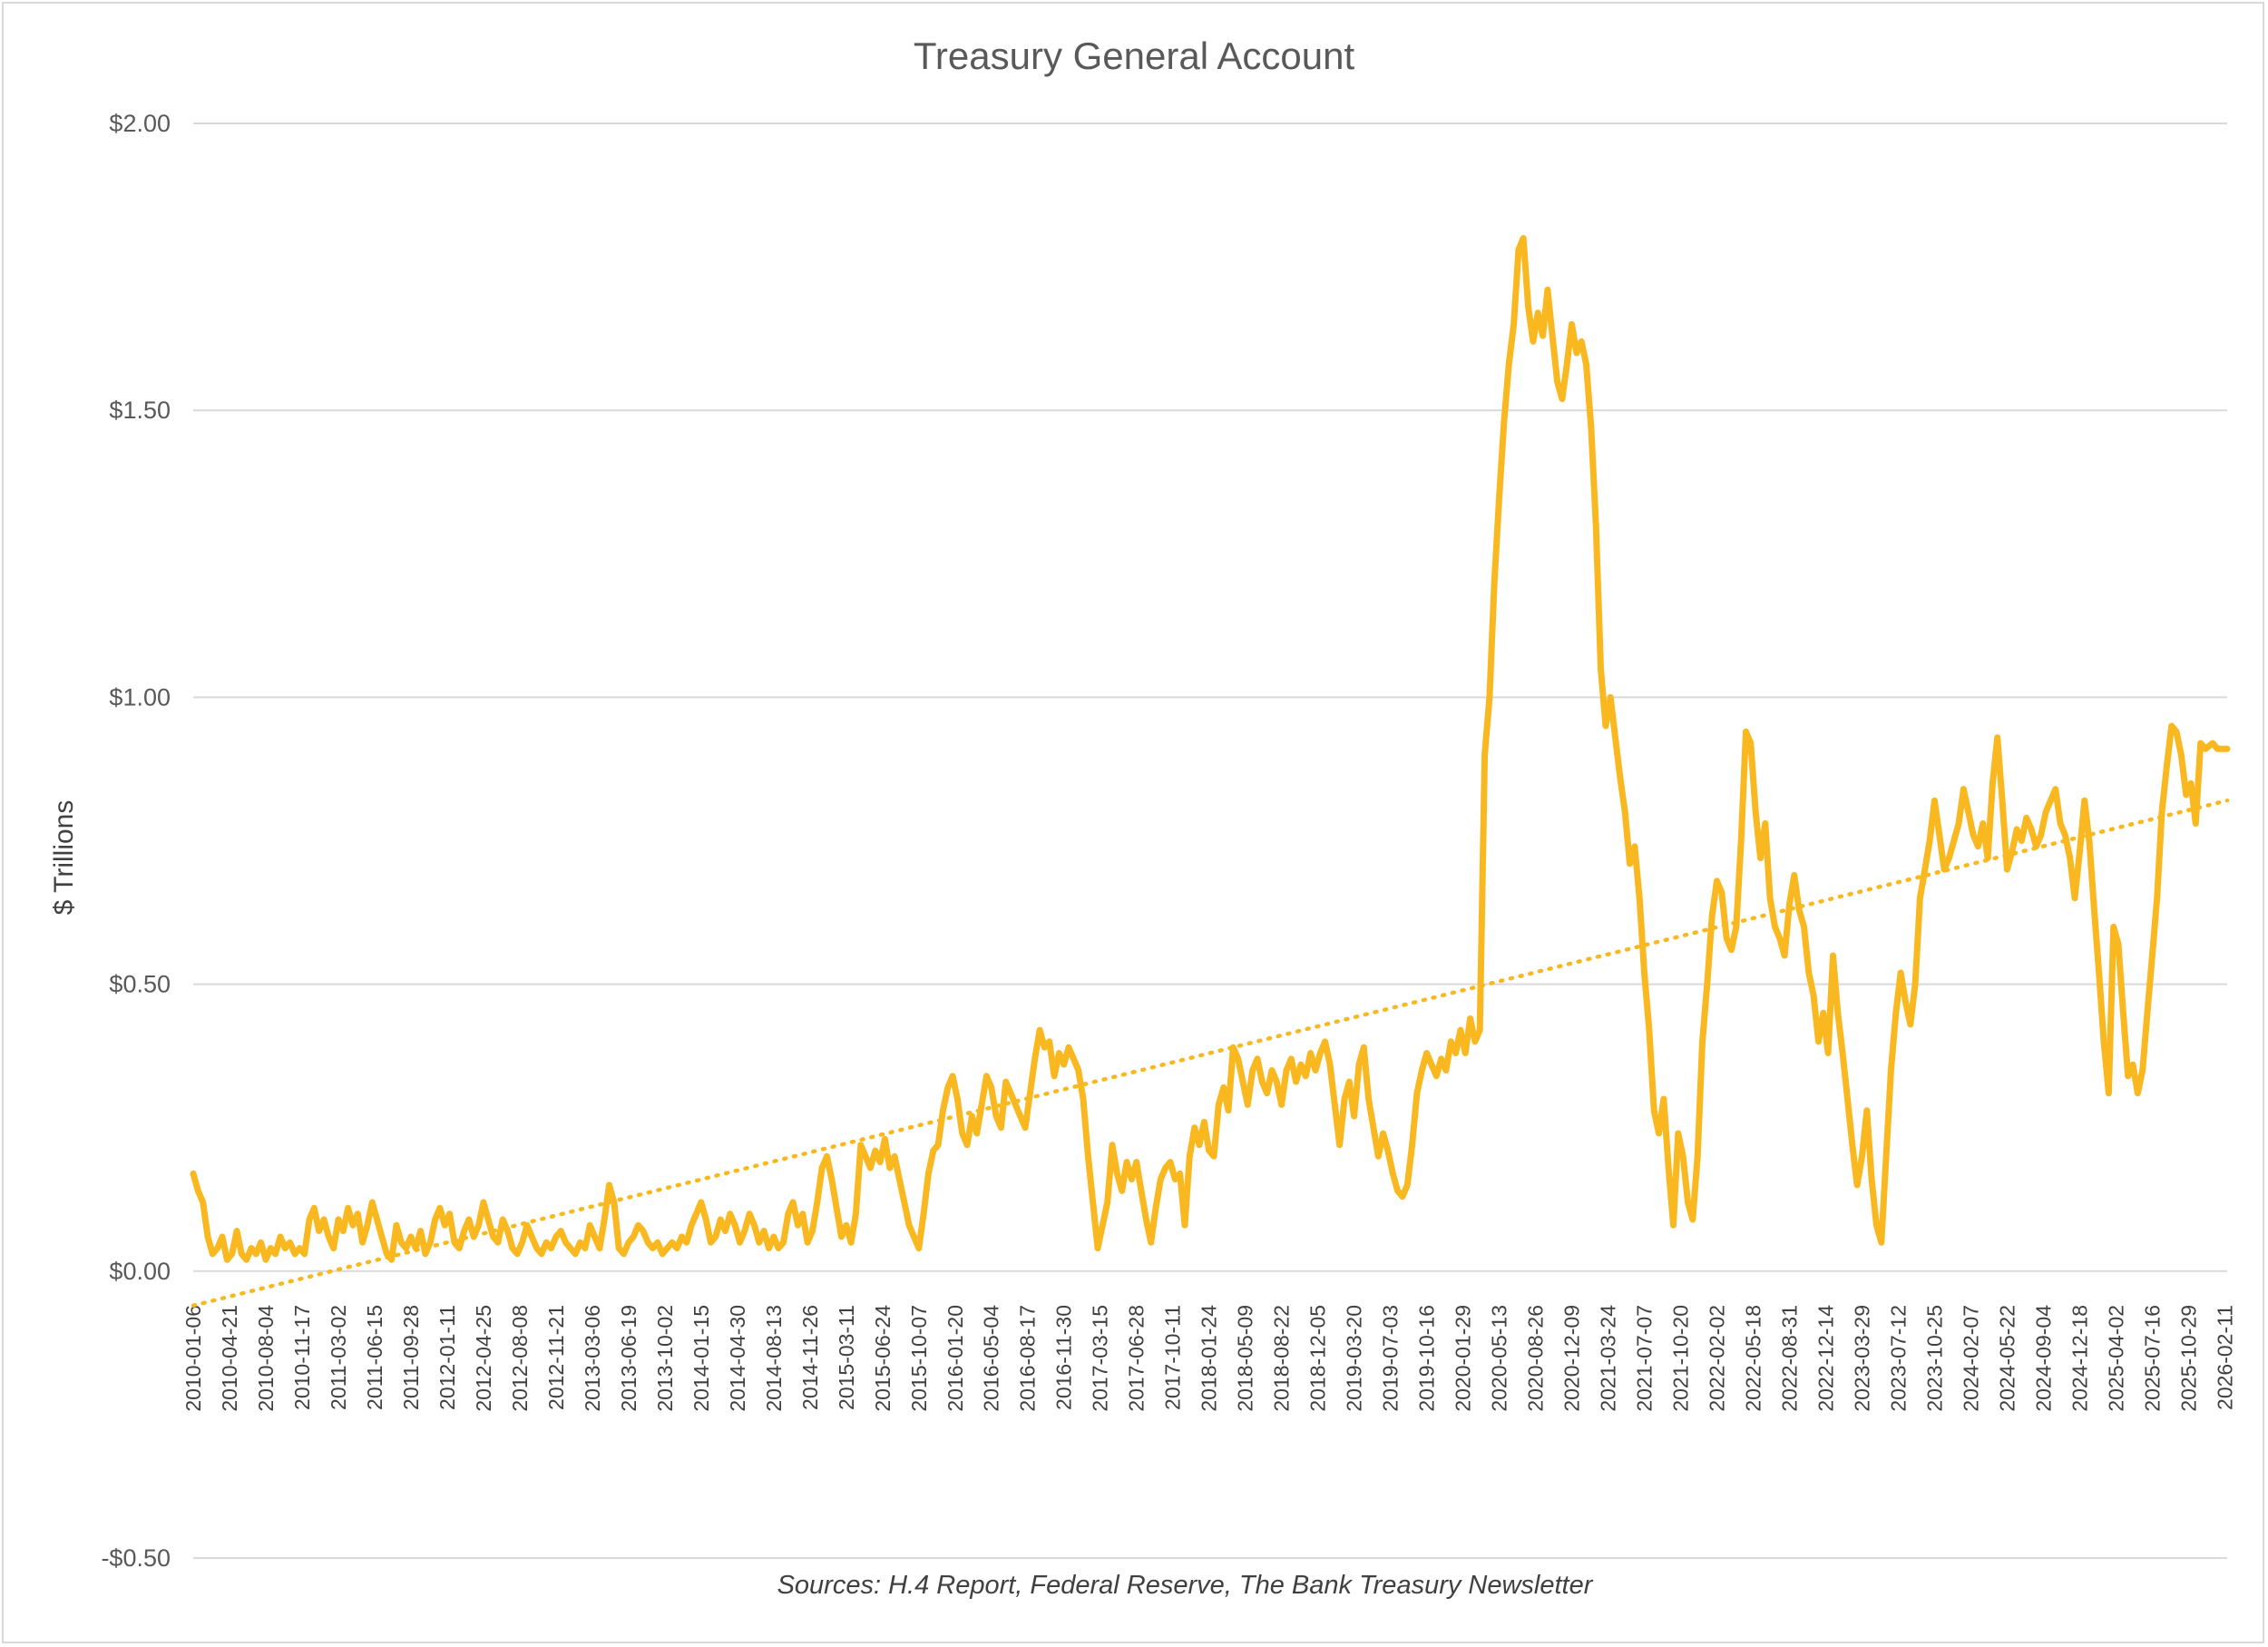  Describe the element at coordinates (1825, 1358) in the screenshot. I see `x-tick-label: 2022-12-14` at that location.